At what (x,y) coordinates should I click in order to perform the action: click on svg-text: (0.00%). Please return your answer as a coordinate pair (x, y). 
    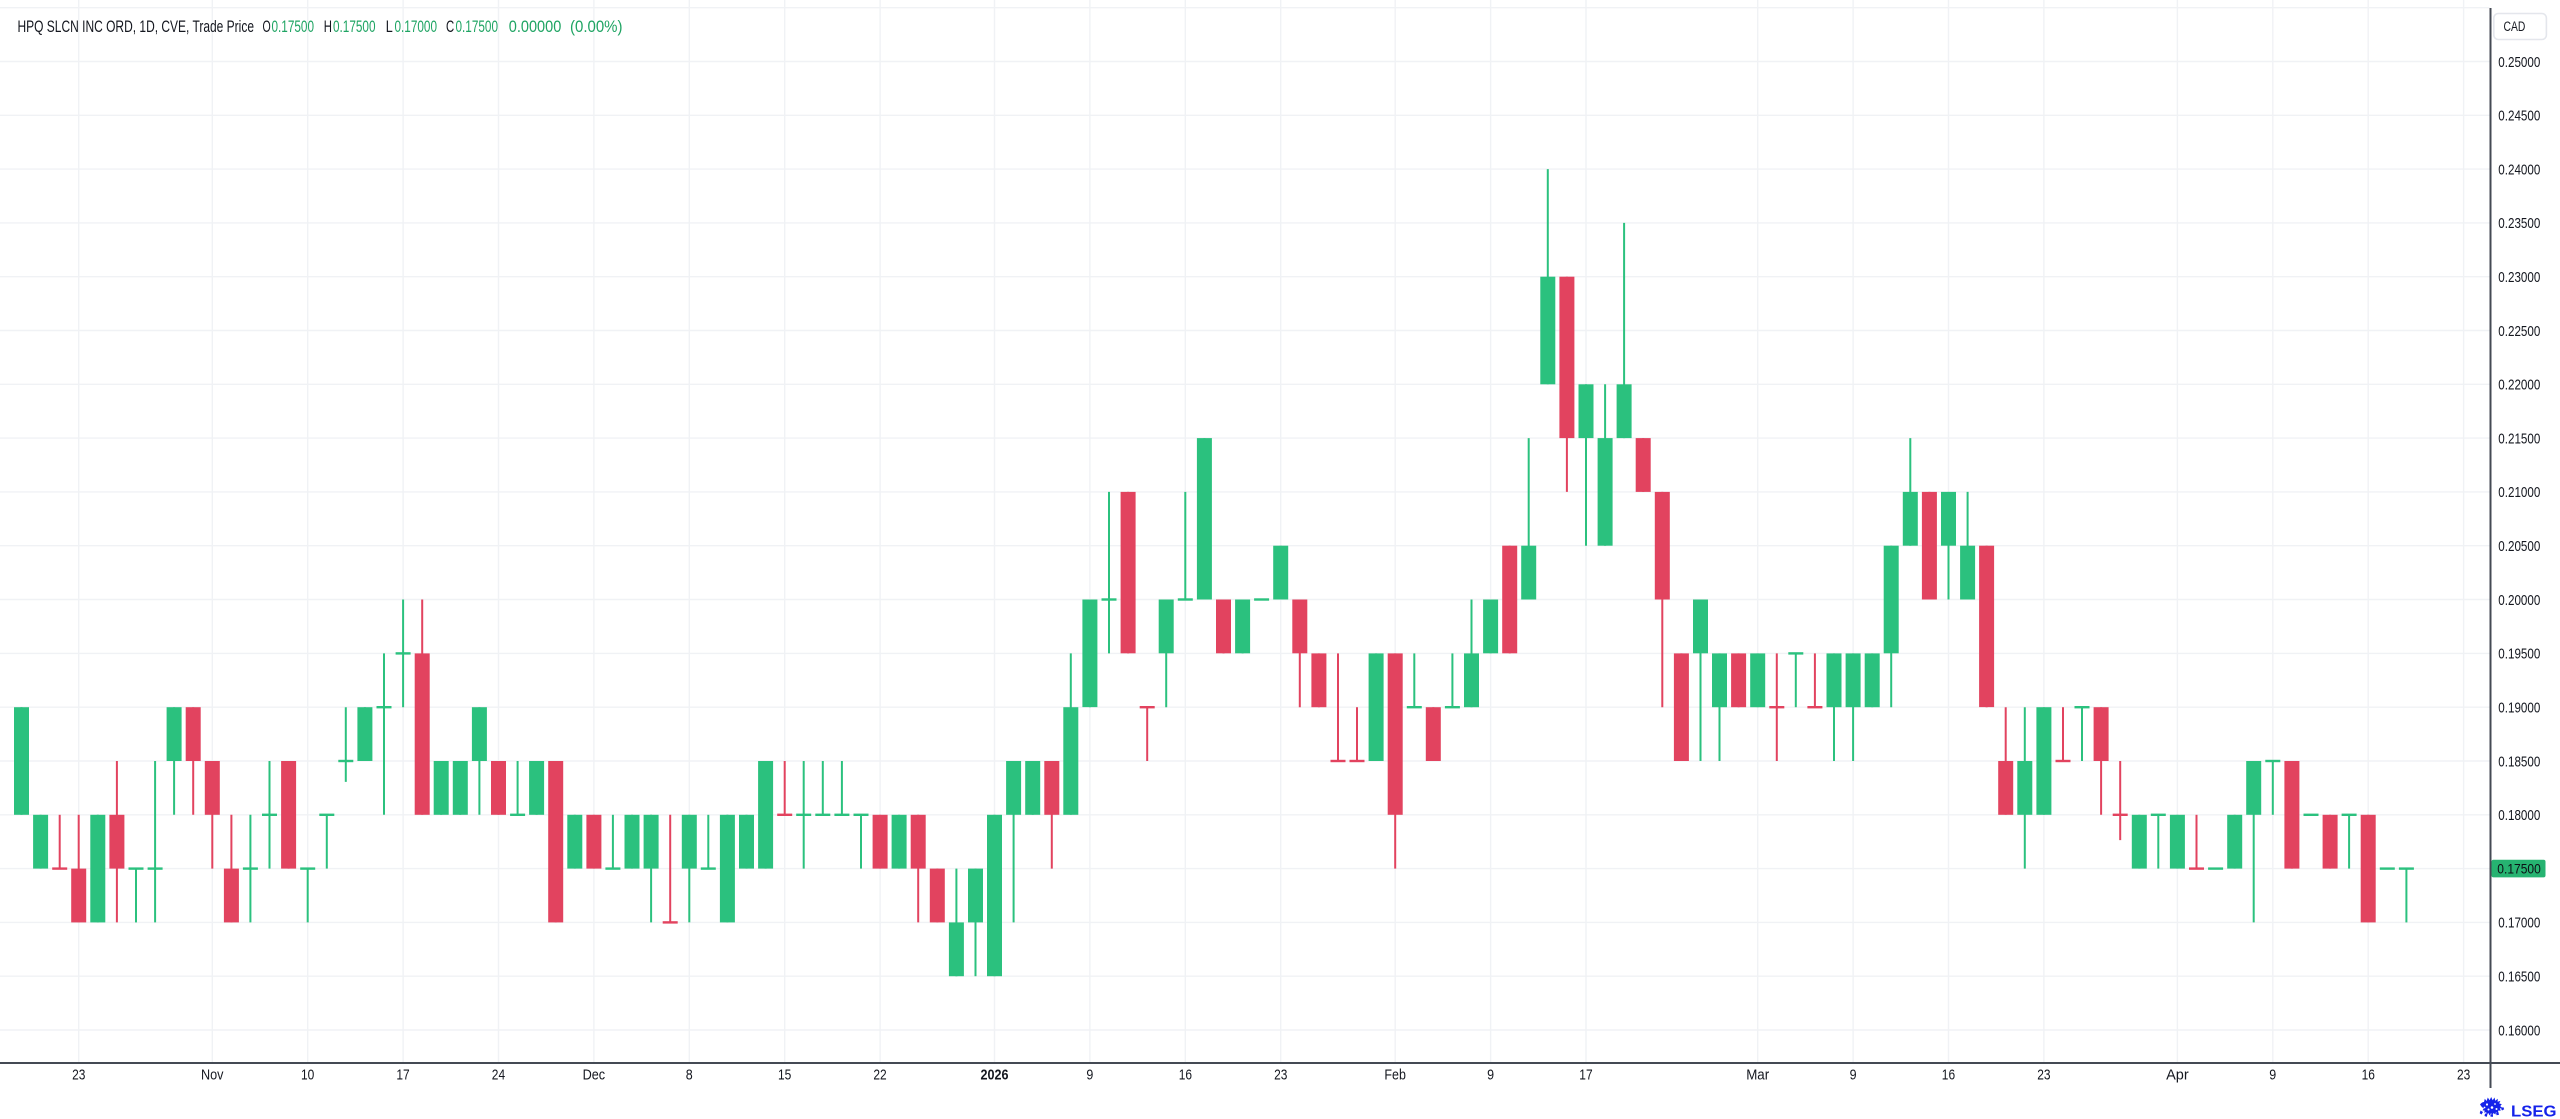
    Looking at the image, I should click on (596, 27).